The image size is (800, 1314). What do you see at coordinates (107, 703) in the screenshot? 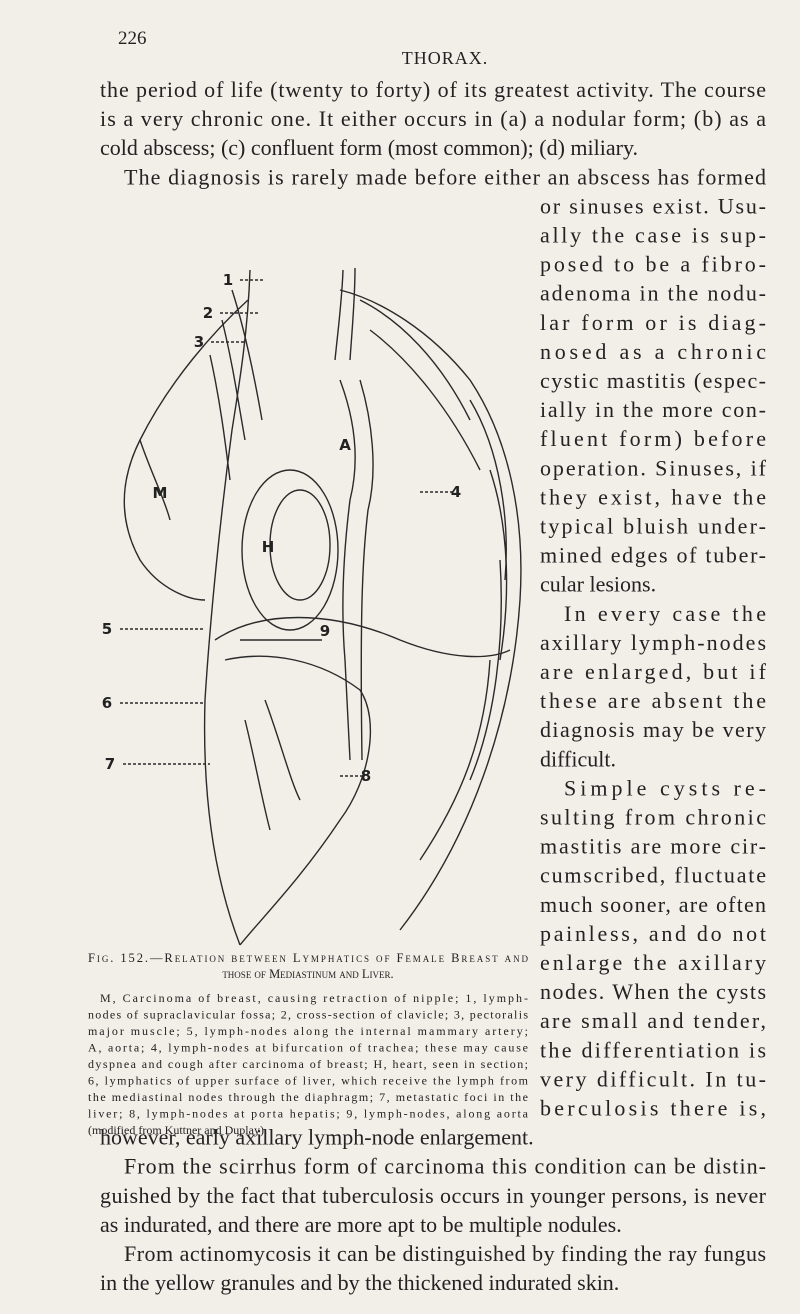
I see `figure-label: 6` at bounding box center [107, 703].